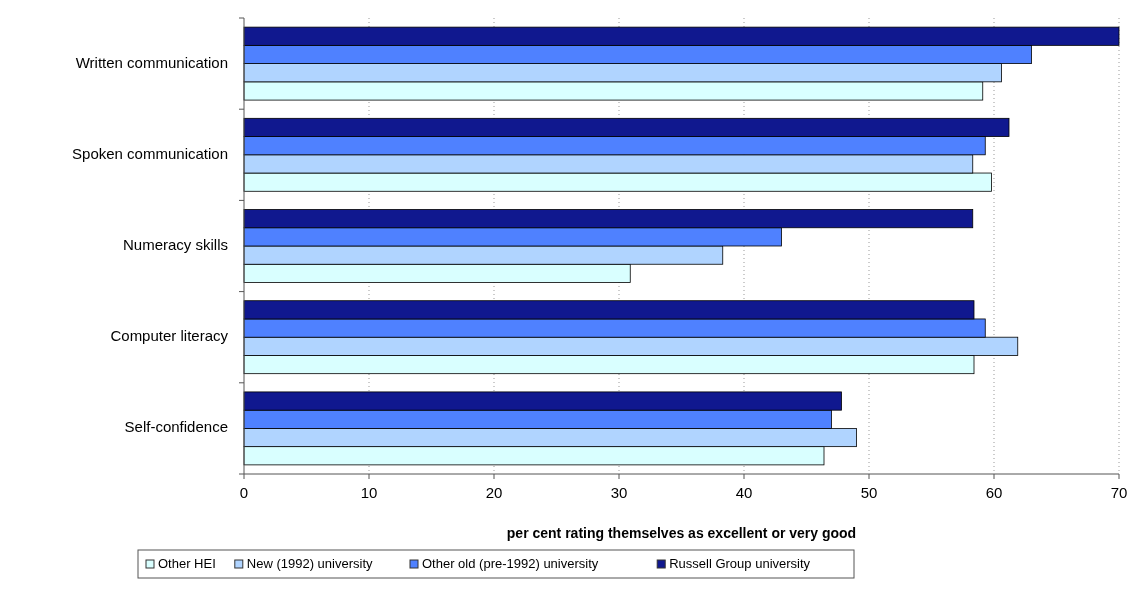 The height and width of the screenshot is (592, 1131). Describe the element at coordinates (151, 62) in the screenshot. I see `y-tick-label: Written communication` at that location.